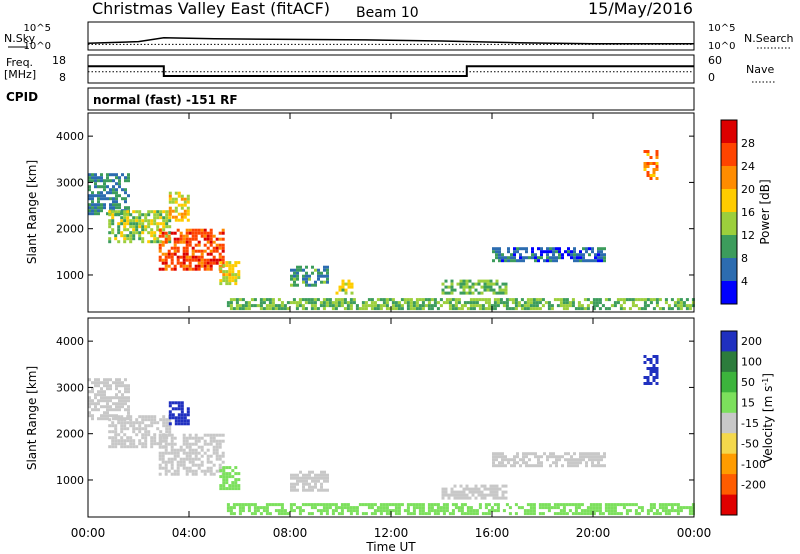  I want to click on colorbar-tick-label: 24, so click(748, 166).